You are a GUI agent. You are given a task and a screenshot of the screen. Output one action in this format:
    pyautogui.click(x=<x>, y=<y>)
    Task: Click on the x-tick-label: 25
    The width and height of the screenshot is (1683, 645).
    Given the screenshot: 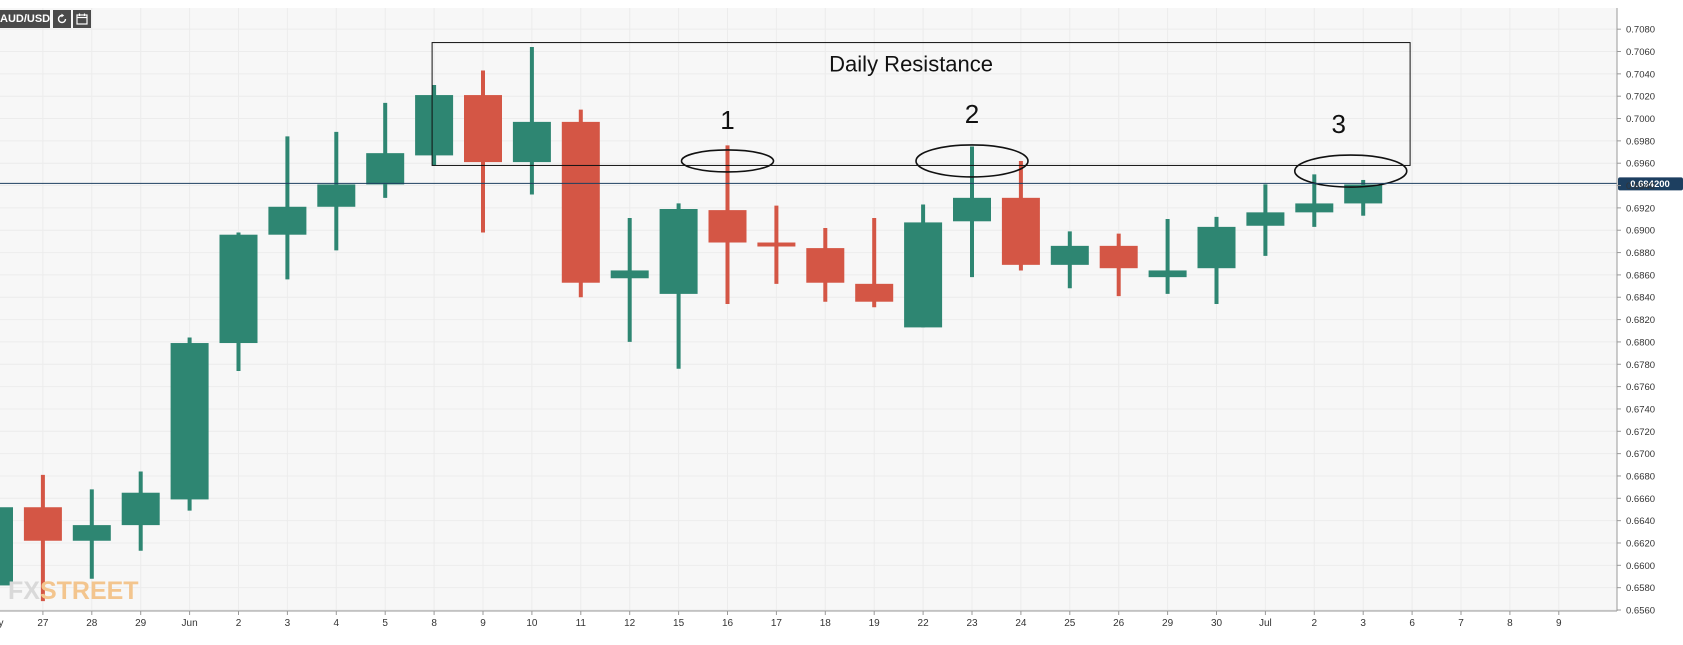 What is the action you would take?
    pyautogui.click(x=1070, y=623)
    